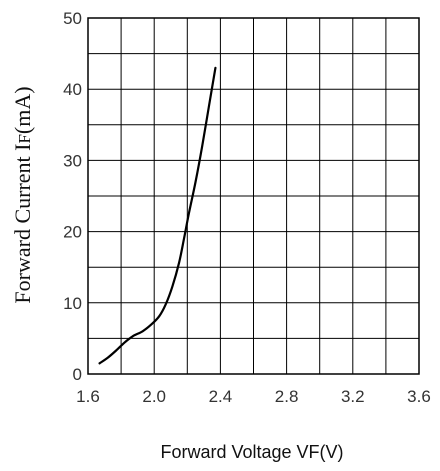  I want to click on y-axis-ticks: 0 10 20 30 40 50, so click(72, 196).